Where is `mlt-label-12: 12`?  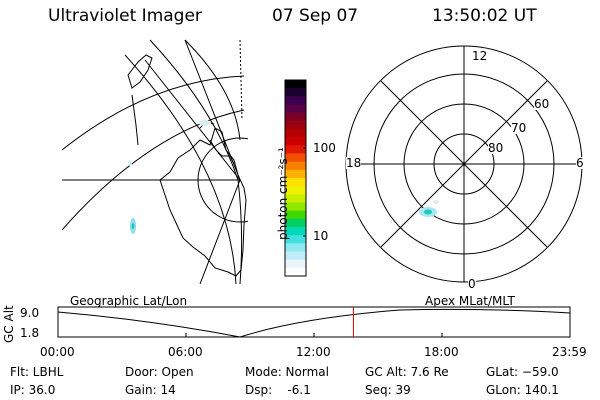
mlt-label-12: 12 is located at coordinates (480, 56).